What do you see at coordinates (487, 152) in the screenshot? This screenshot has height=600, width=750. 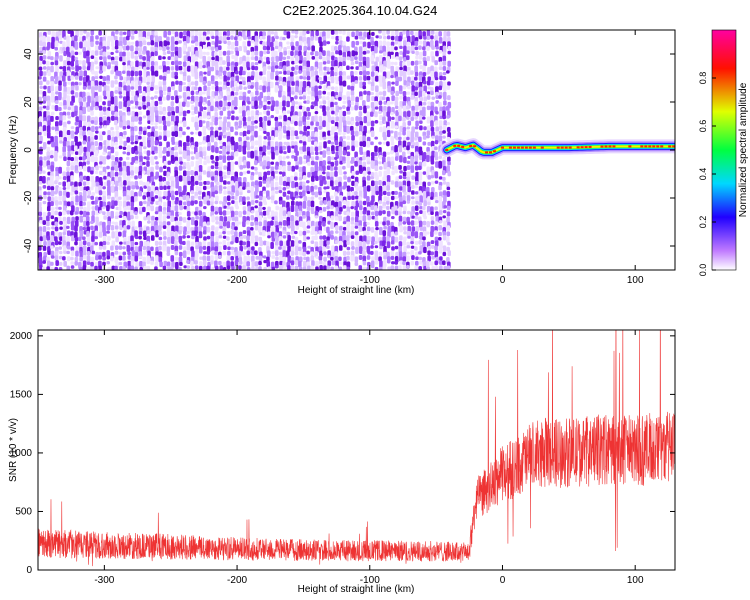 I see `signal-peak-mark` at bounding box center [487, 152].